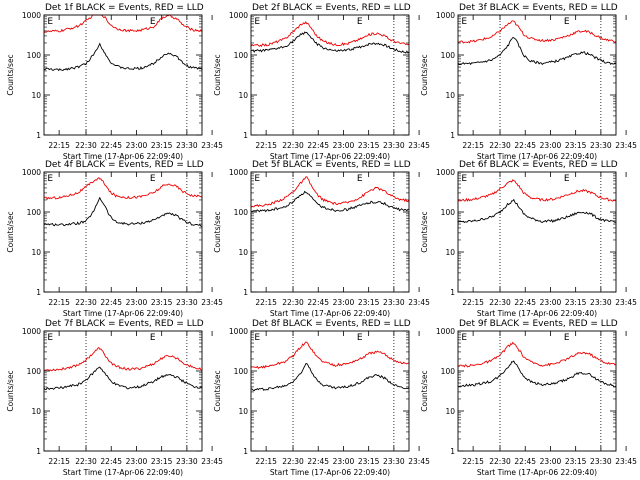 The width and height of the screenshot is (640, 480). What do you see at coordinates (538, 324) in the screenshot?
I see `panel-title: Det 9f BLACK = Events, RED = LLD` at bounding box center [538, 324].